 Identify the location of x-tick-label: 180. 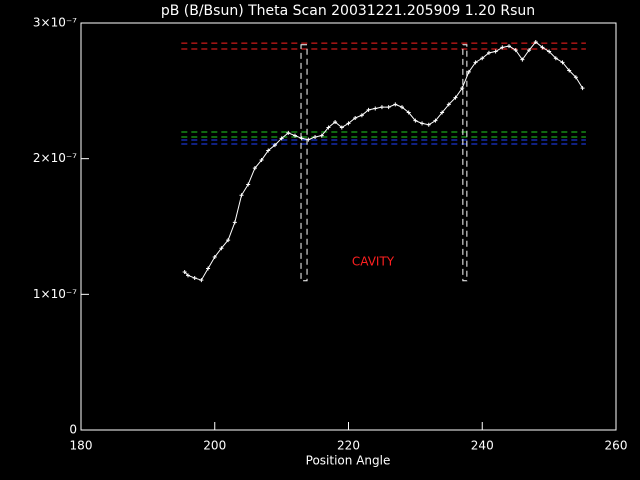
(81, 446).